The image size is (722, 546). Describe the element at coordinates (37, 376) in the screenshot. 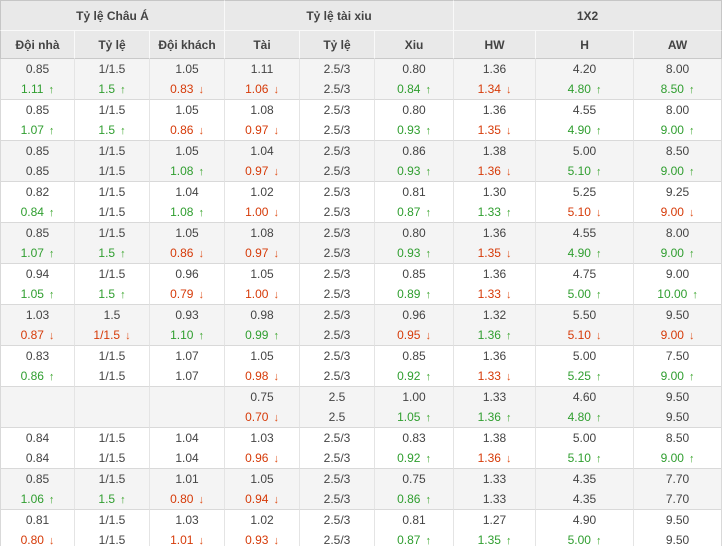

I see `odds-cell: 0.86 ↑` at that location.